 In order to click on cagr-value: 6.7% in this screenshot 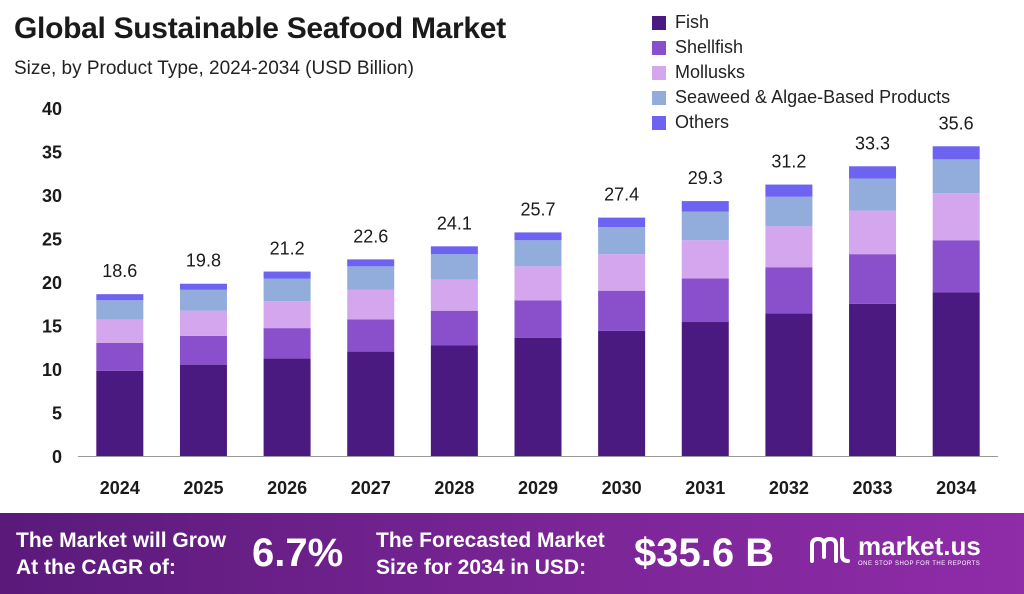, I will do `click(298, 553)`.